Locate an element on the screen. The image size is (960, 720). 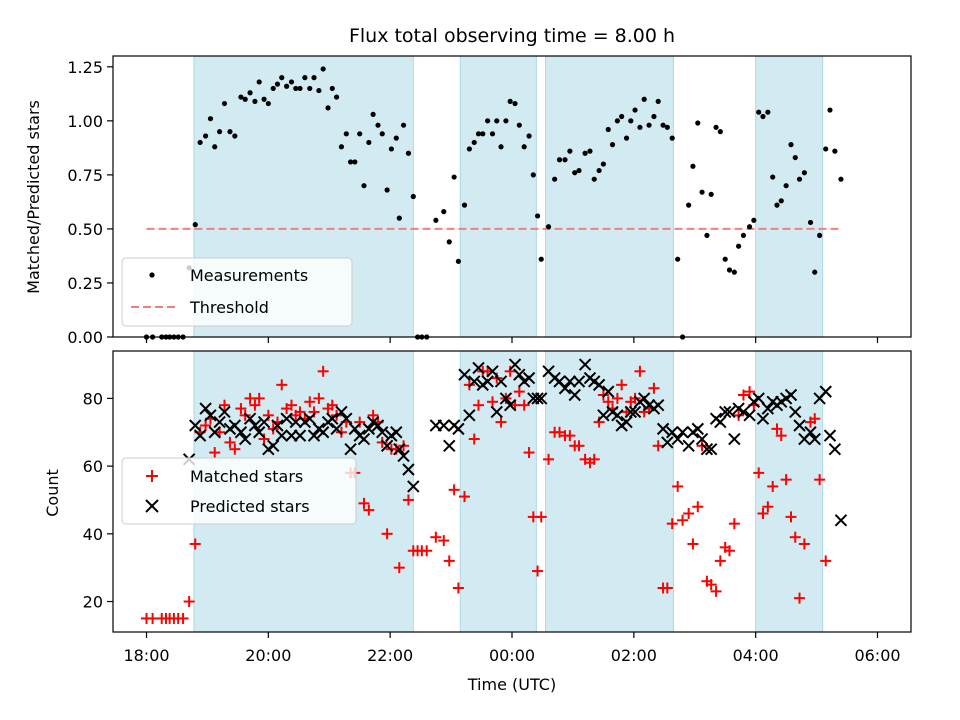
legend-matched-label: Matched stars is located at coordinates (246, 476).